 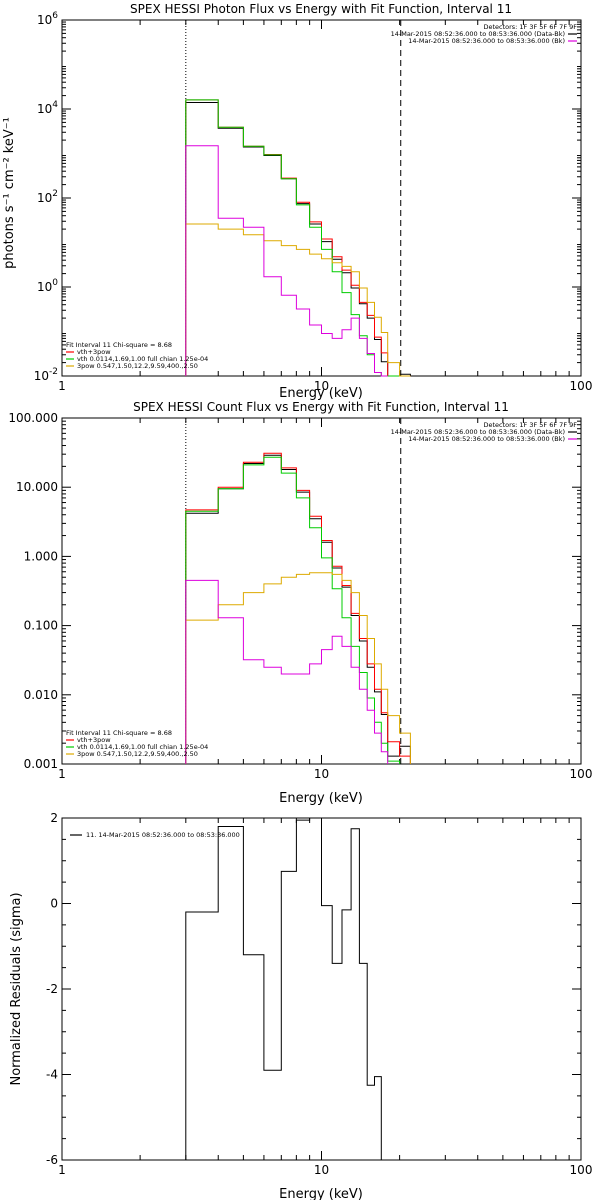 What do you see at coordinates (37, 487) in the screenshot?
I see `y-tick-label: 10.000` at bounding box center [37, 487].